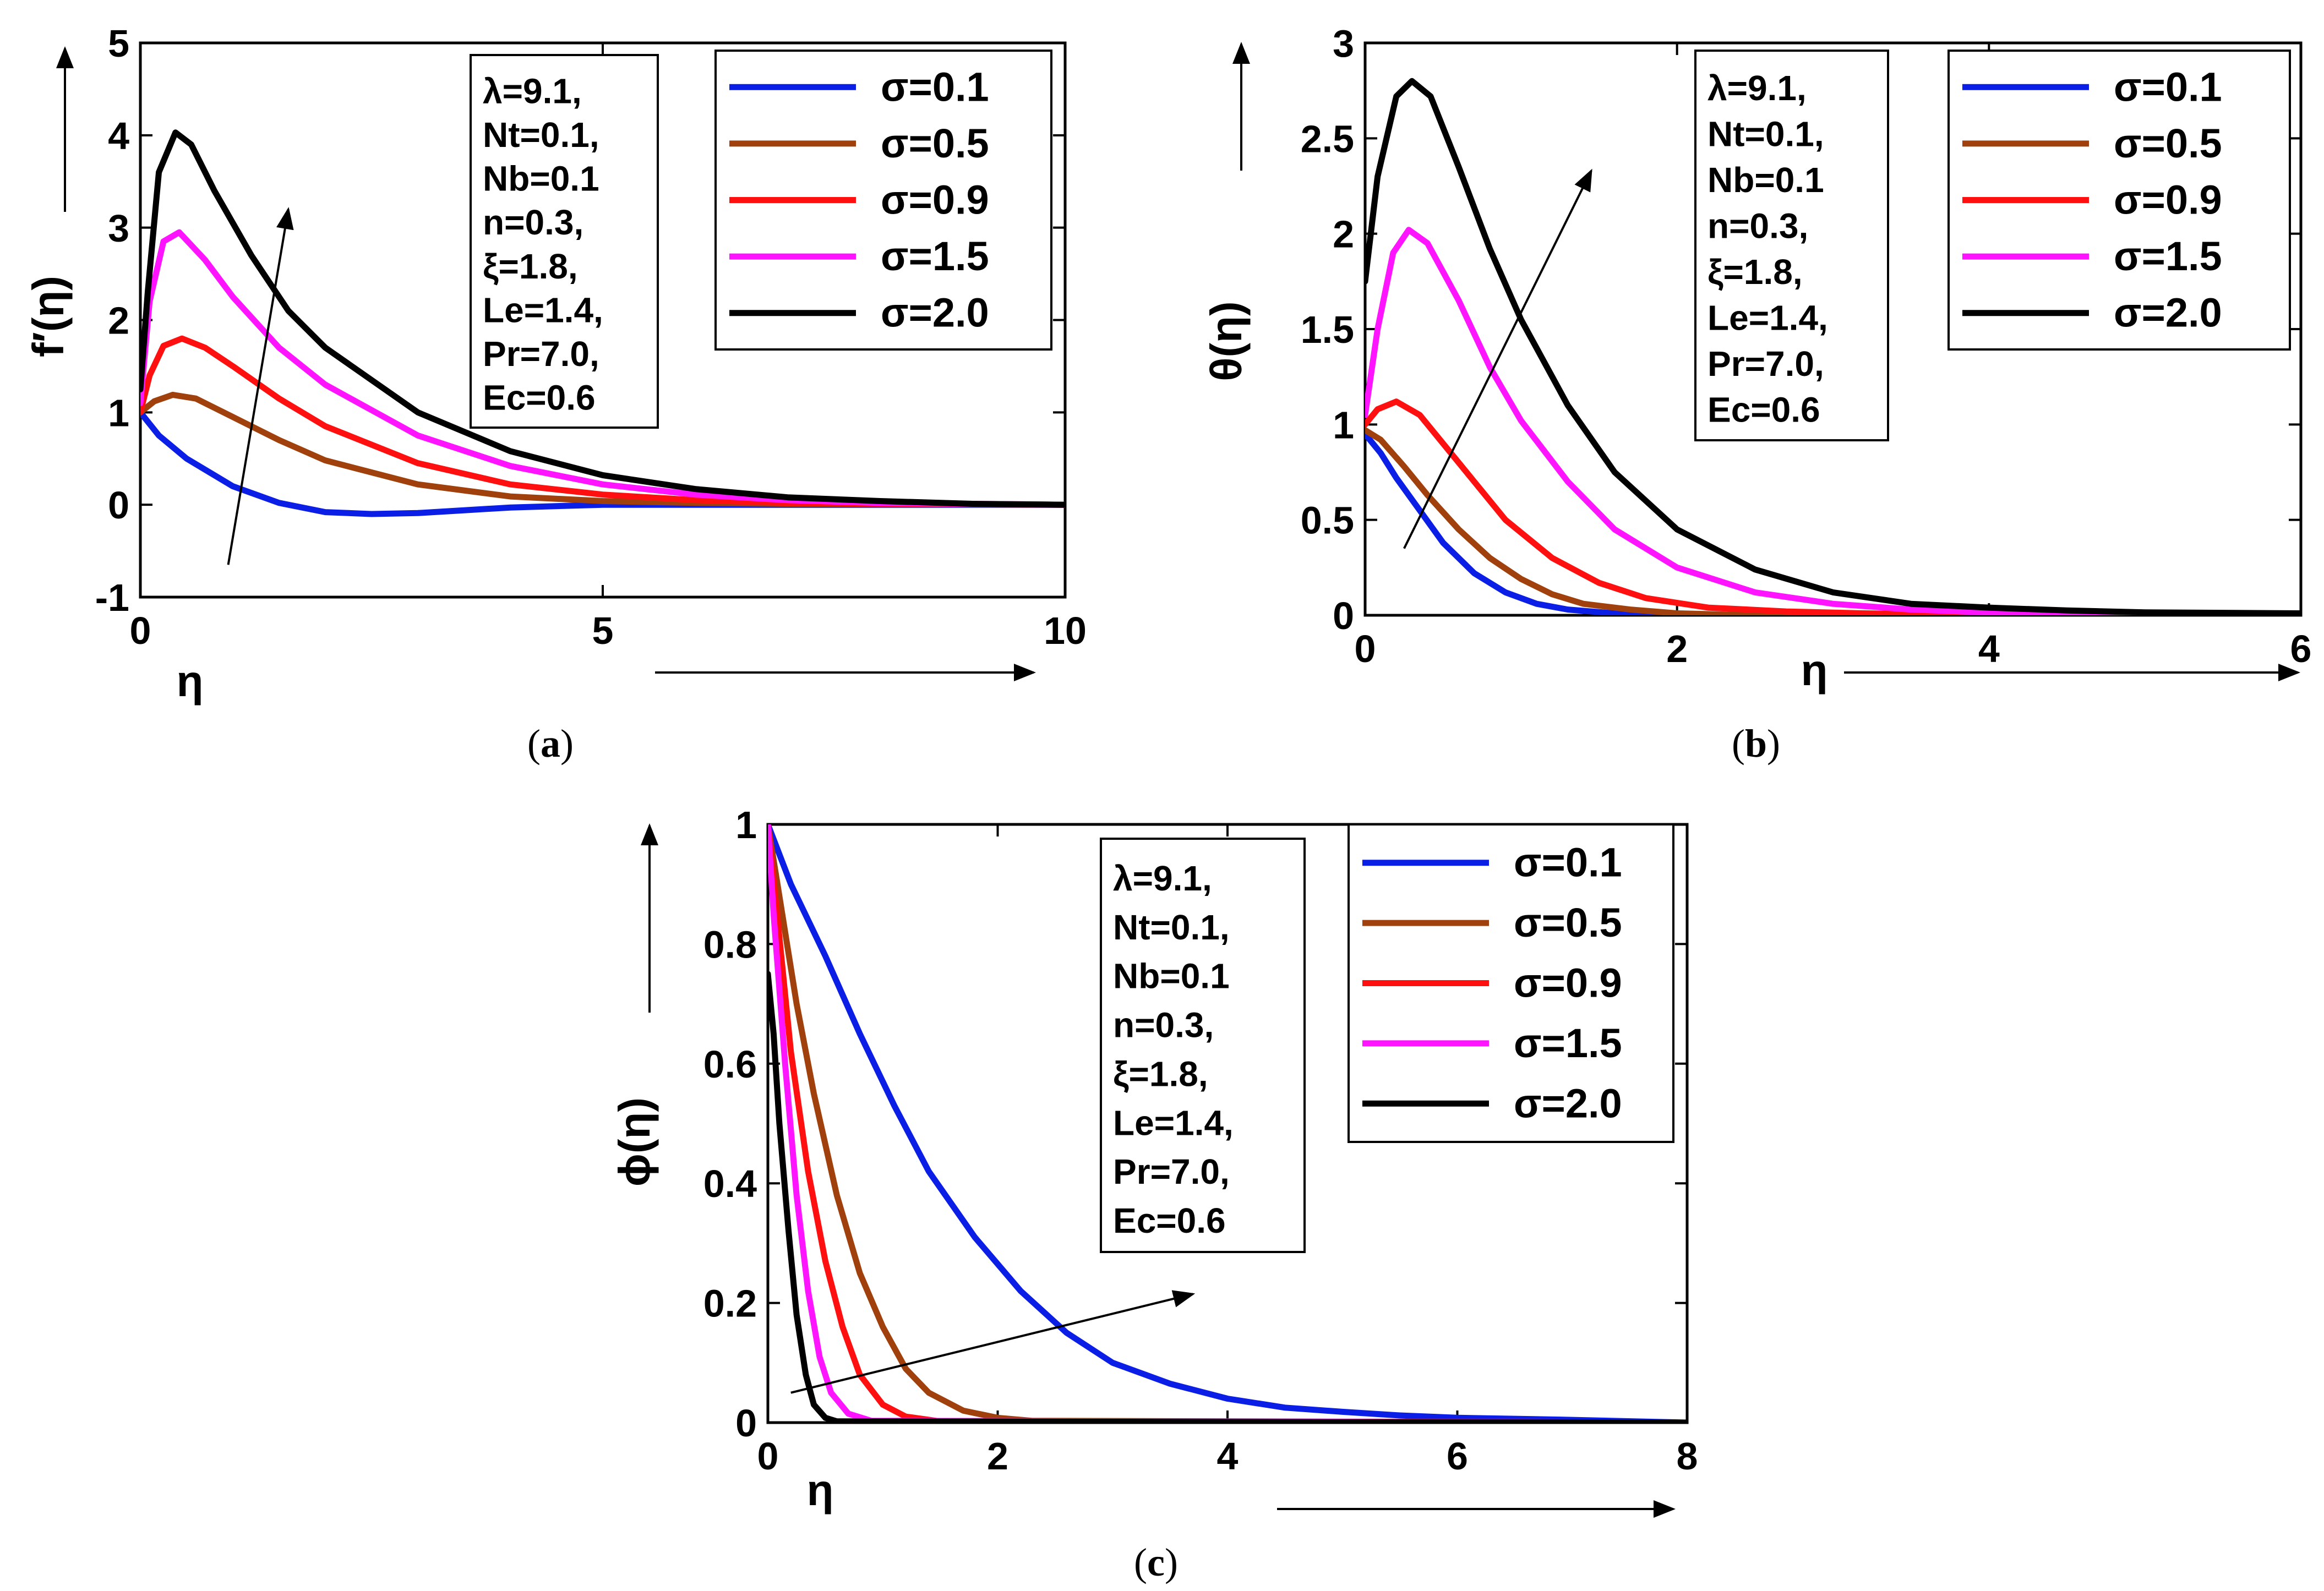  What do you see at coordinates (118, 43) in the screenshot?
I see `y-tick-label: 5` at bounding box center [118, 43].